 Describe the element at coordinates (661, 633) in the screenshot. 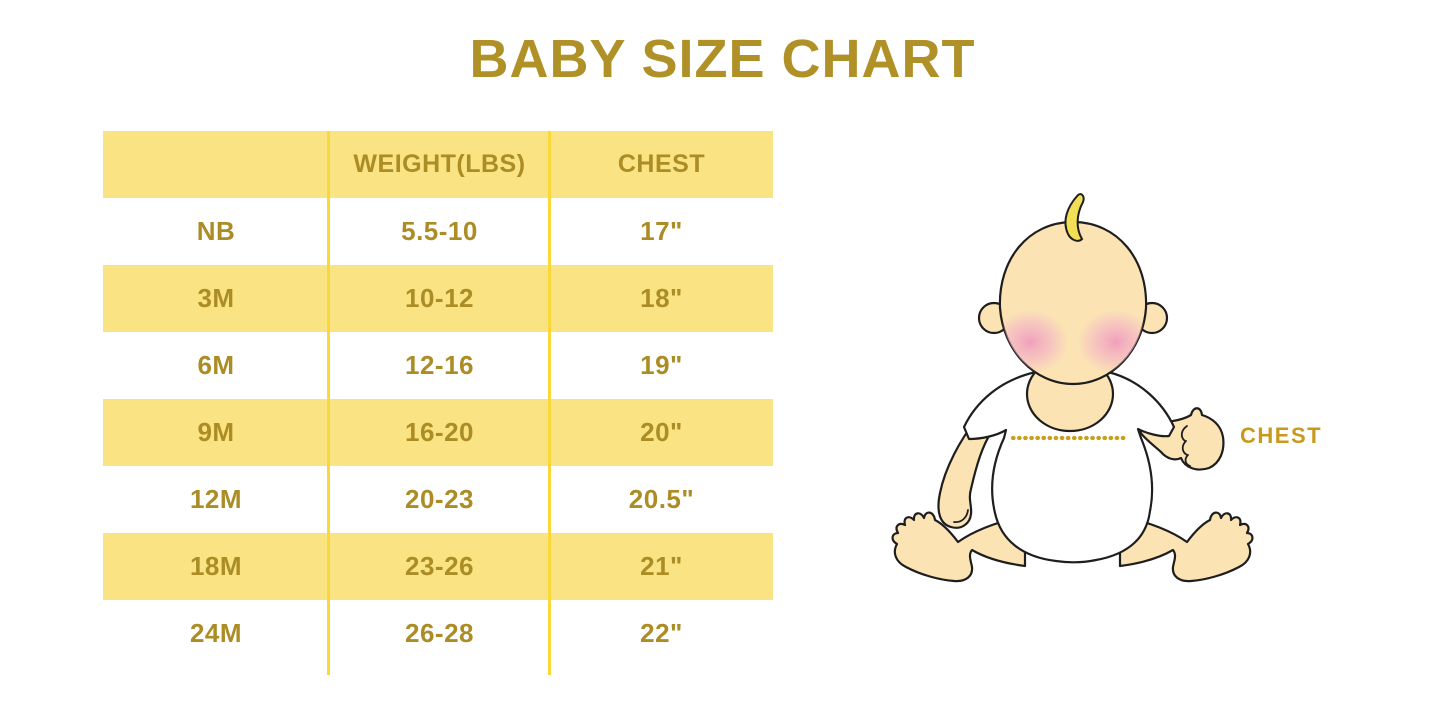

I see `cell-chest: 22"` at that location.